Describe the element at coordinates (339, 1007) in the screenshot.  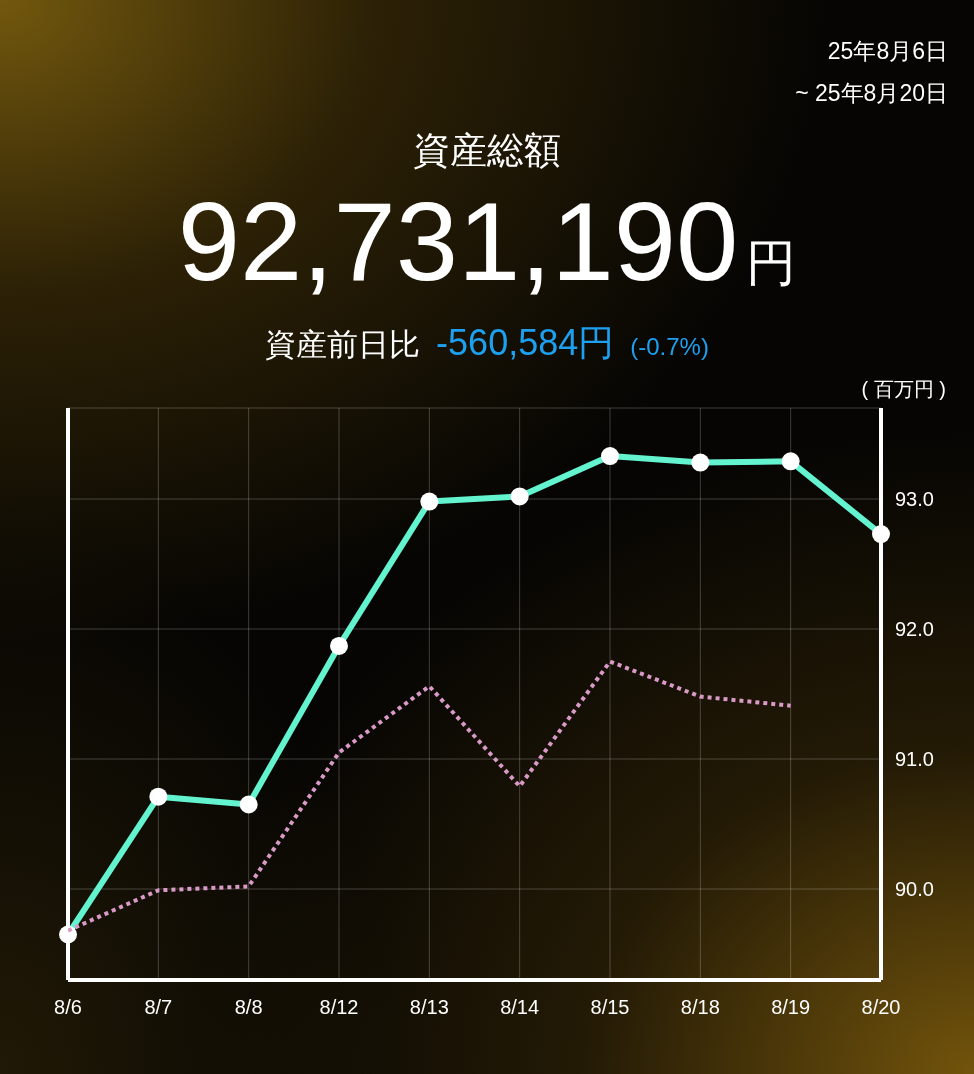
I see `x-tick-label: 8/12` at that location.